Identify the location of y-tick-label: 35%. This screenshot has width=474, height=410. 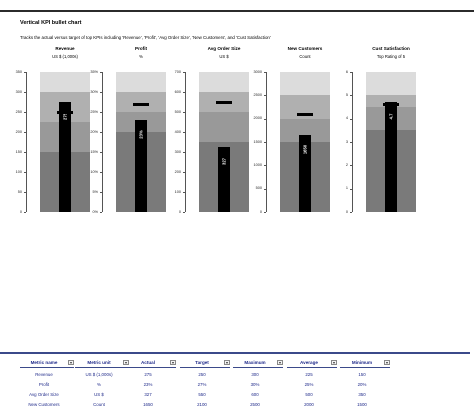
(94, 71).